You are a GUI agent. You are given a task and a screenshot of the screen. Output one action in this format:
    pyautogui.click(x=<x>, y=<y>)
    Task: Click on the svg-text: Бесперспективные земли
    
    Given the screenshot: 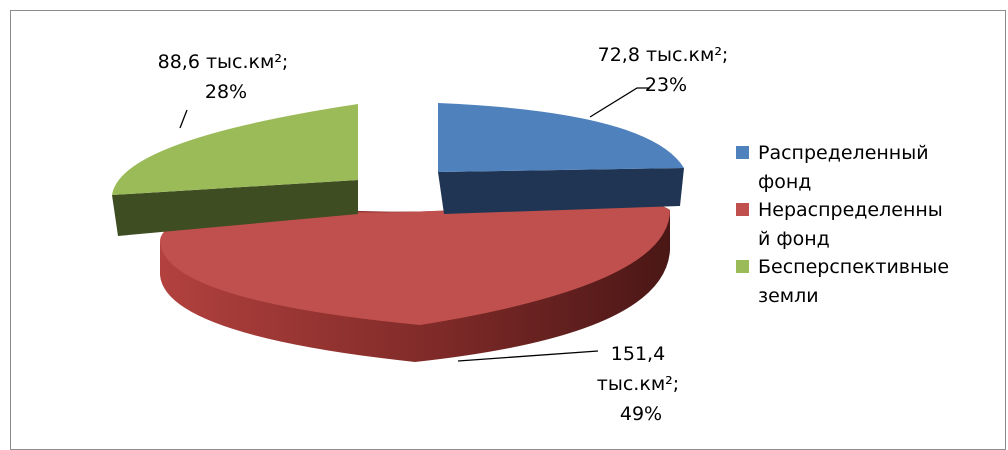 What is the action you would take?
    pyautogui.click(x=856, y=281)
    